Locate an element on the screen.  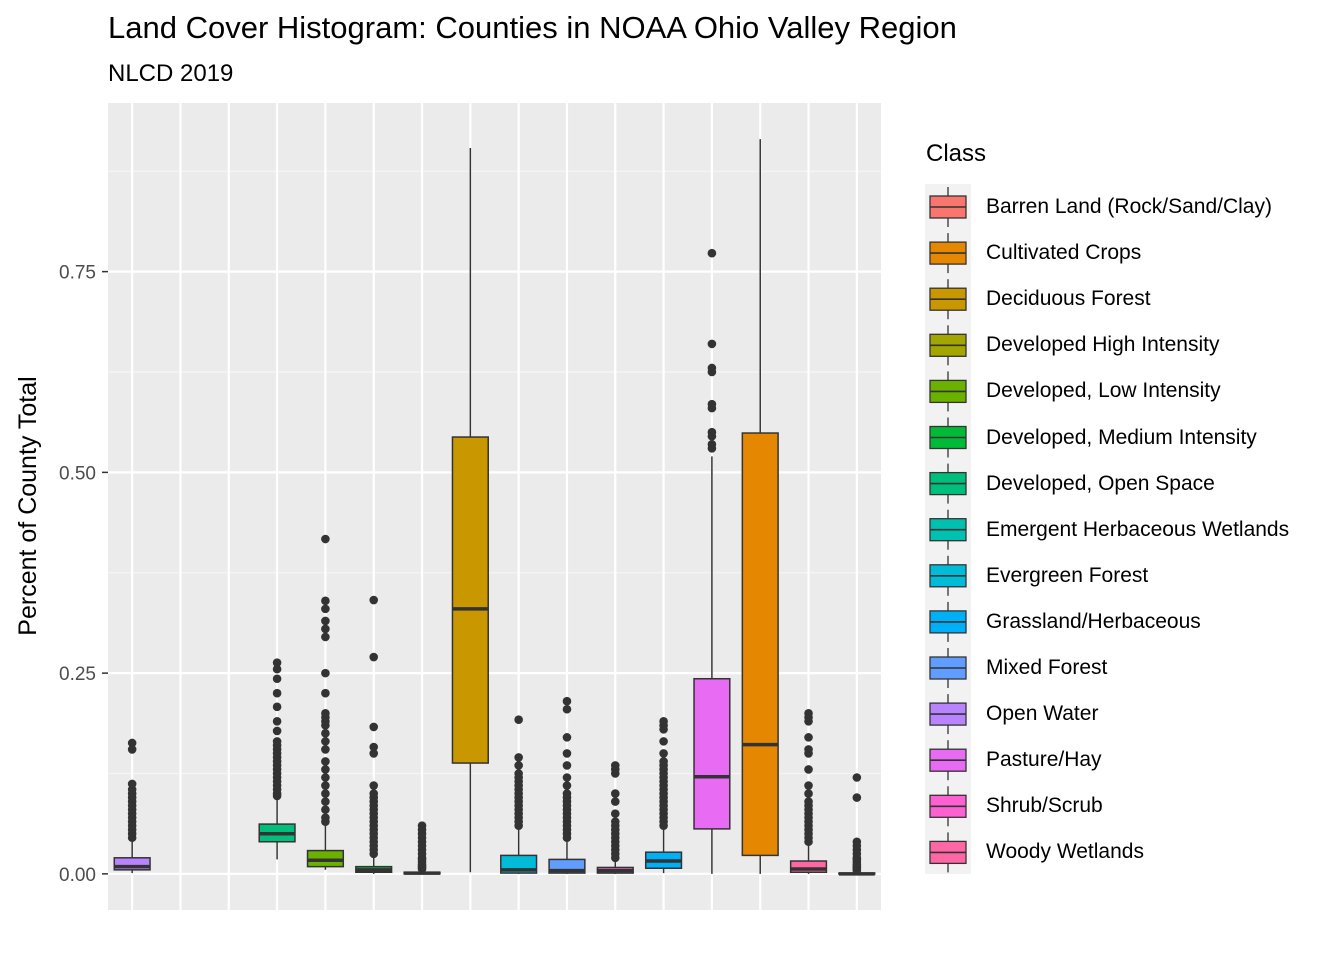
legend is located at coordinates (948, 529).